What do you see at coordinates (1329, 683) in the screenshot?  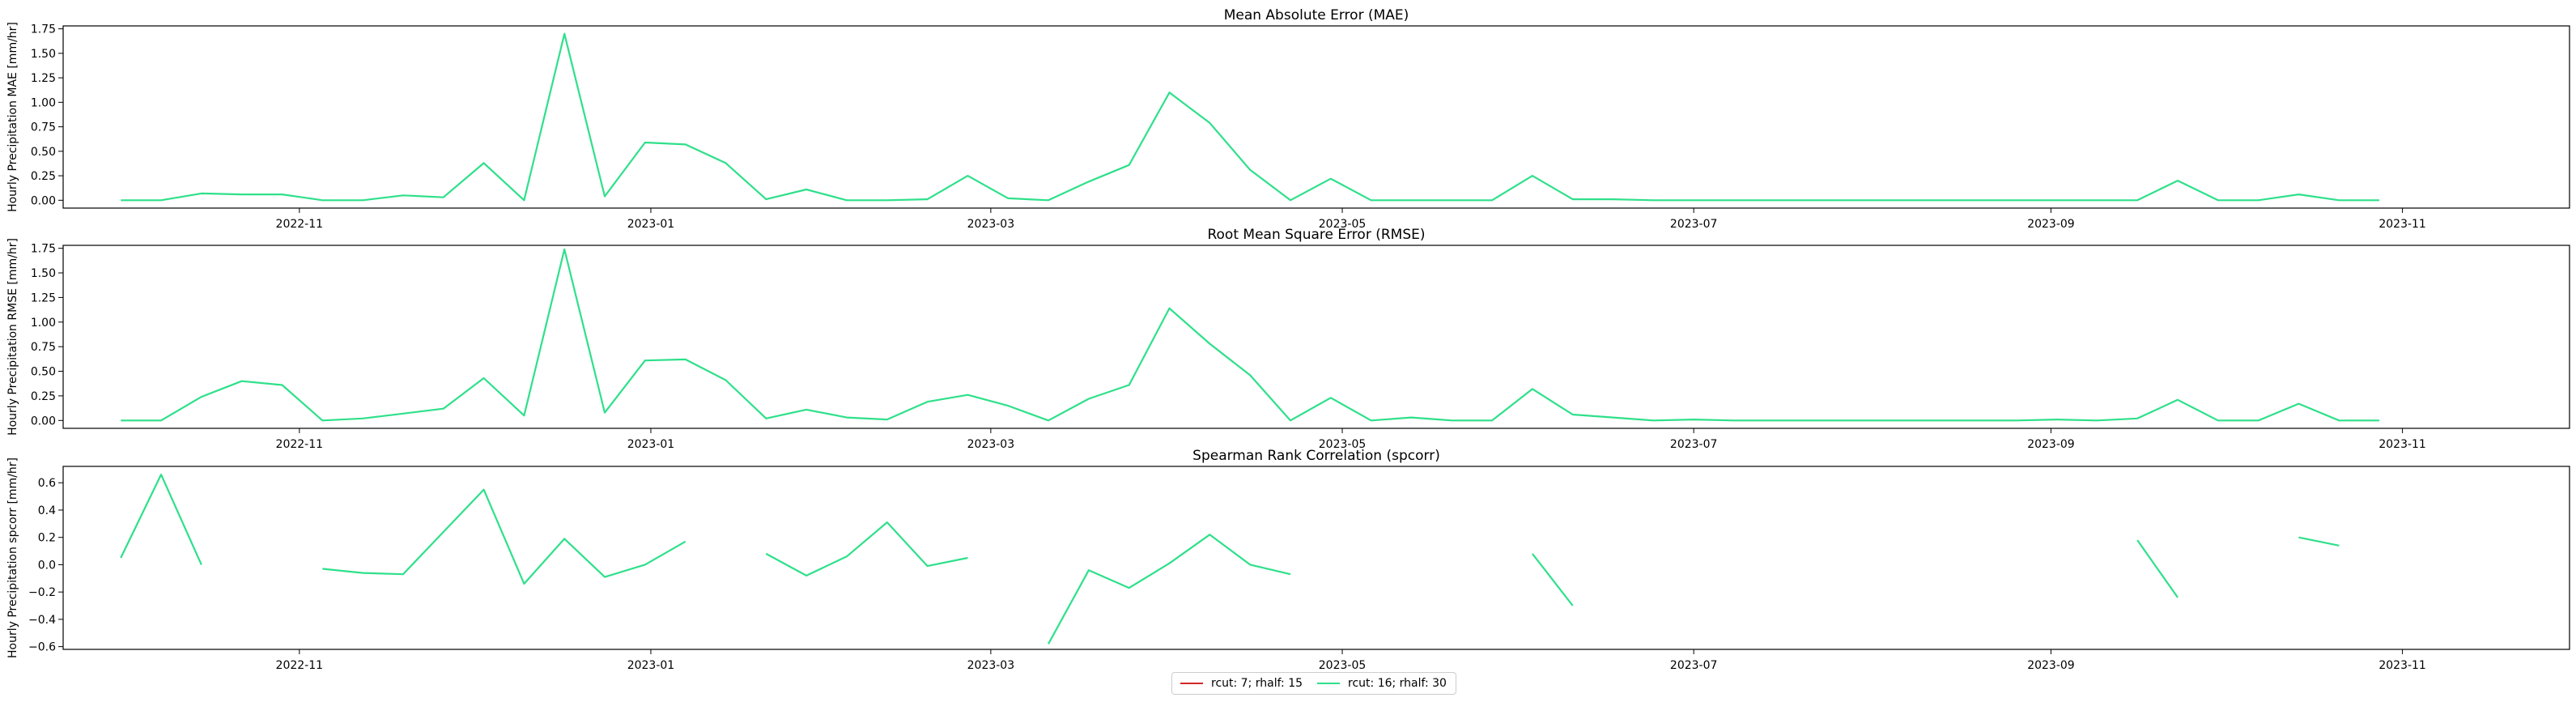 I see `legend-swatch-rcut16` at bounding box center [1329, 683].